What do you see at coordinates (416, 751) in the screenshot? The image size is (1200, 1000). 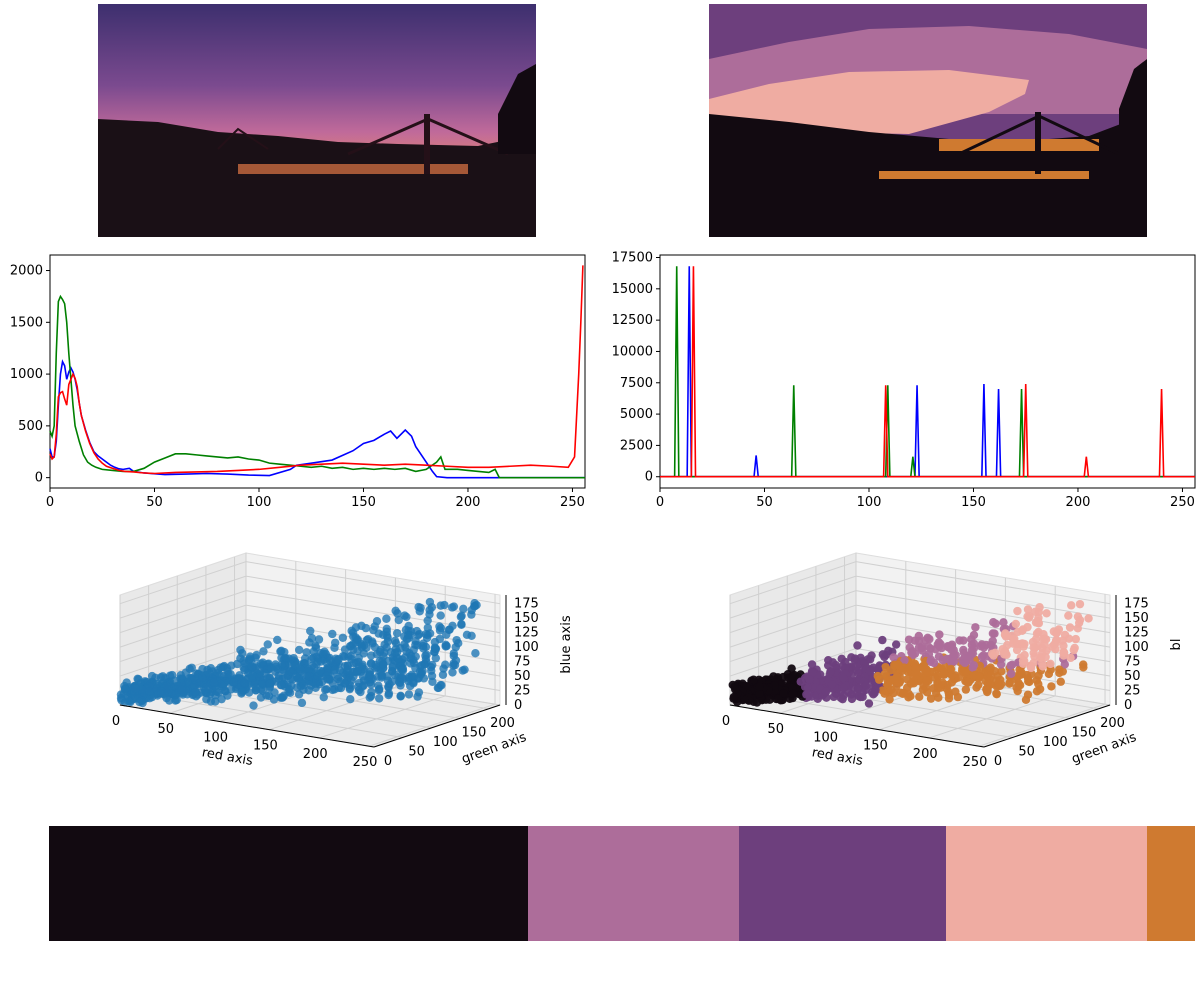 I see `y-tick-label: 50` at bounding box center [416, 751].